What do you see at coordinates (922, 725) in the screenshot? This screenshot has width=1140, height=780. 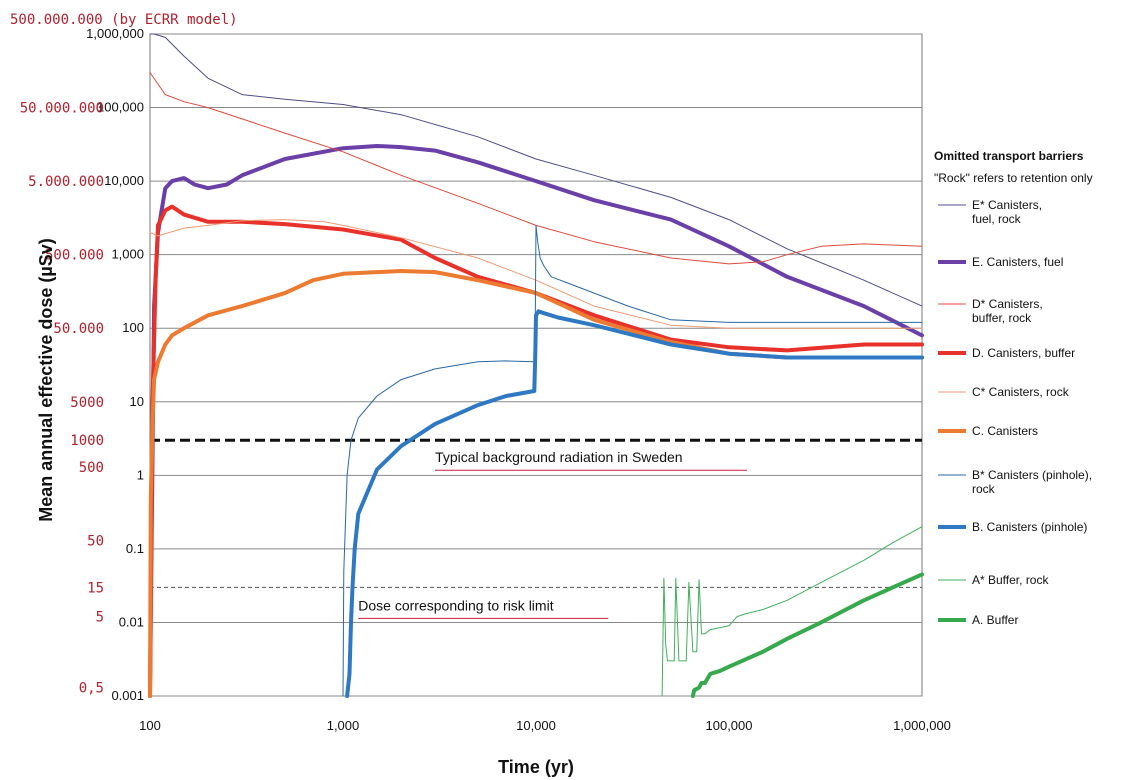 I see `x-tick-label: 1,000,000` at bounding box center [922, 725].